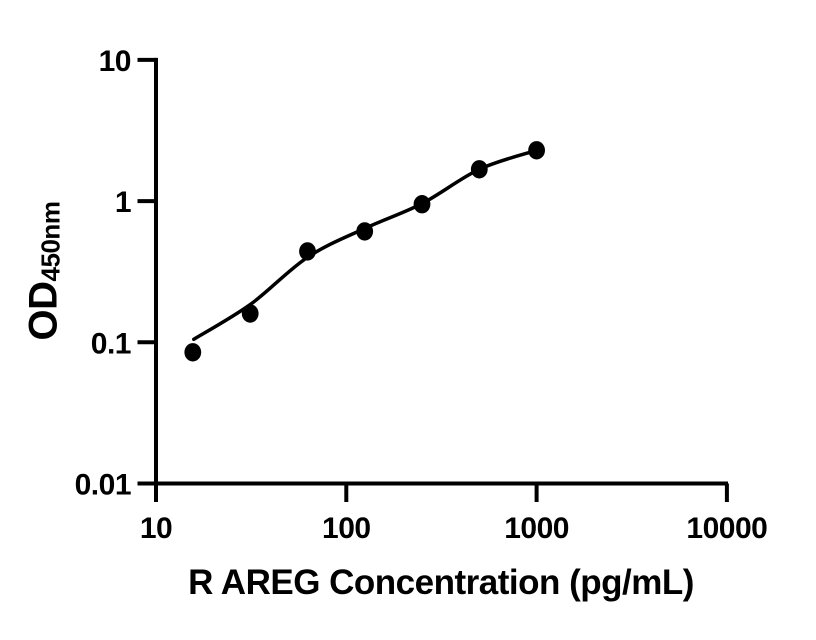  I want to click on x-axis-title: R AREG Concentration (pg/mL), so click(441, 582).